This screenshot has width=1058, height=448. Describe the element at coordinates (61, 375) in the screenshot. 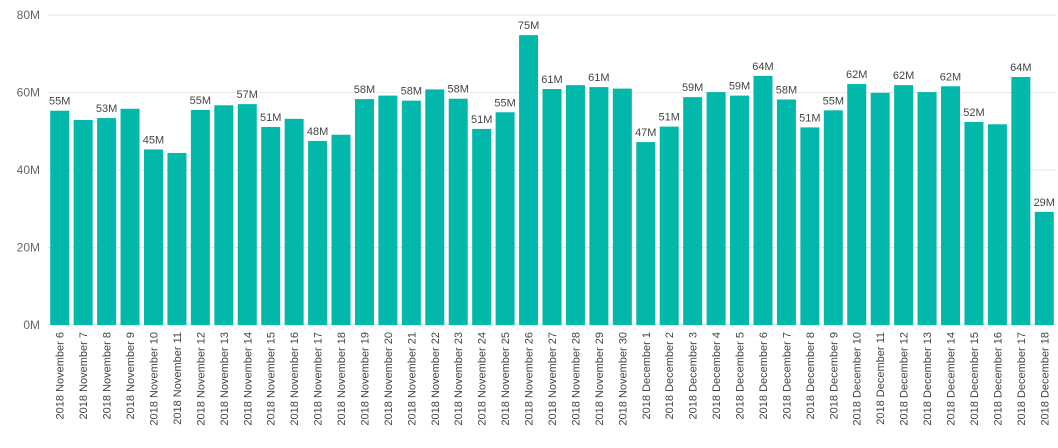

I see `x-tick-label: 2018 November 6` at that location.